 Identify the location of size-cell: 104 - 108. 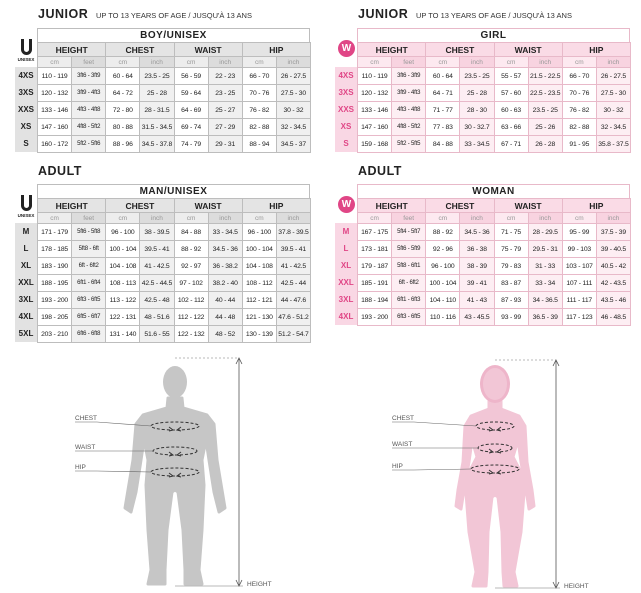
(259, 266).